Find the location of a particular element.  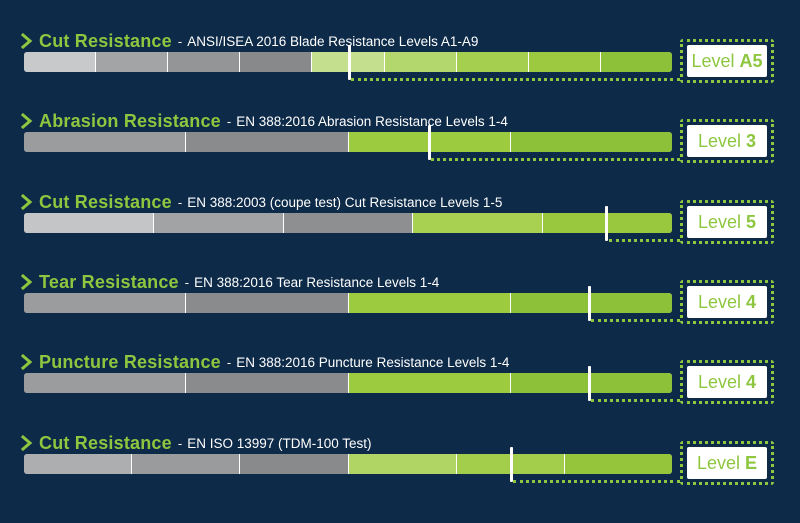

level-value: 5 is located at coordinates (751, 221).